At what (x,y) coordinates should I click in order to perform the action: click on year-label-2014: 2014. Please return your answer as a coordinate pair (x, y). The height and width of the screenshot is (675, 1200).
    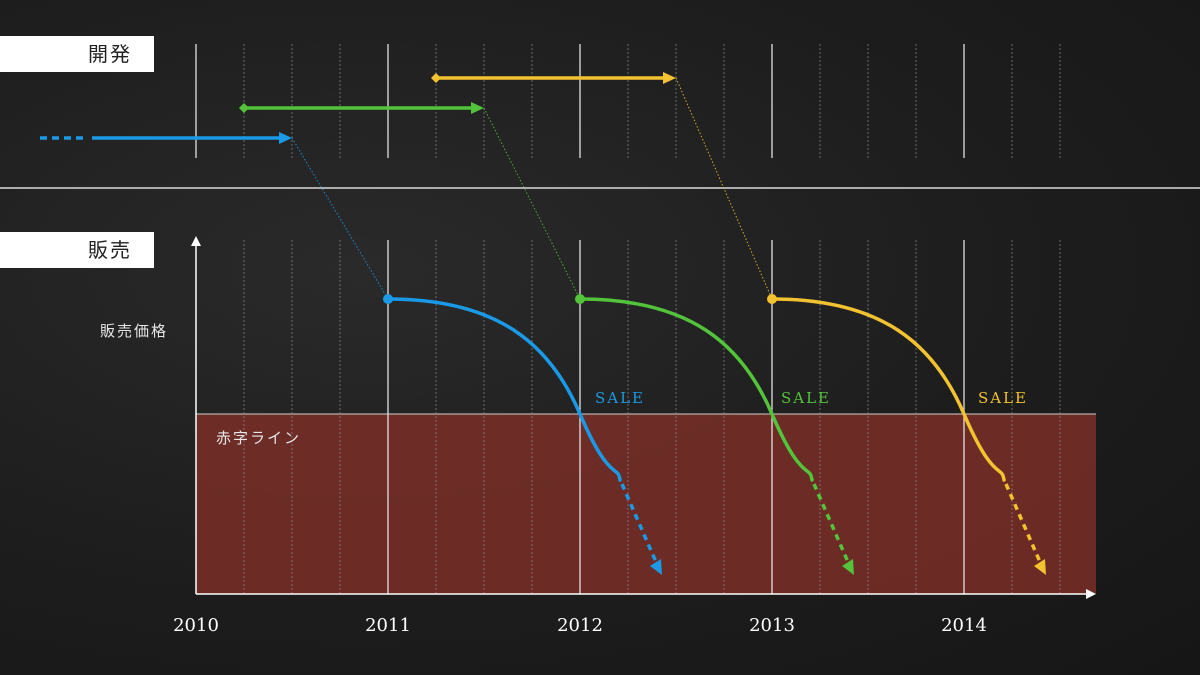
    Looking at the image, I should click on (964, 625).